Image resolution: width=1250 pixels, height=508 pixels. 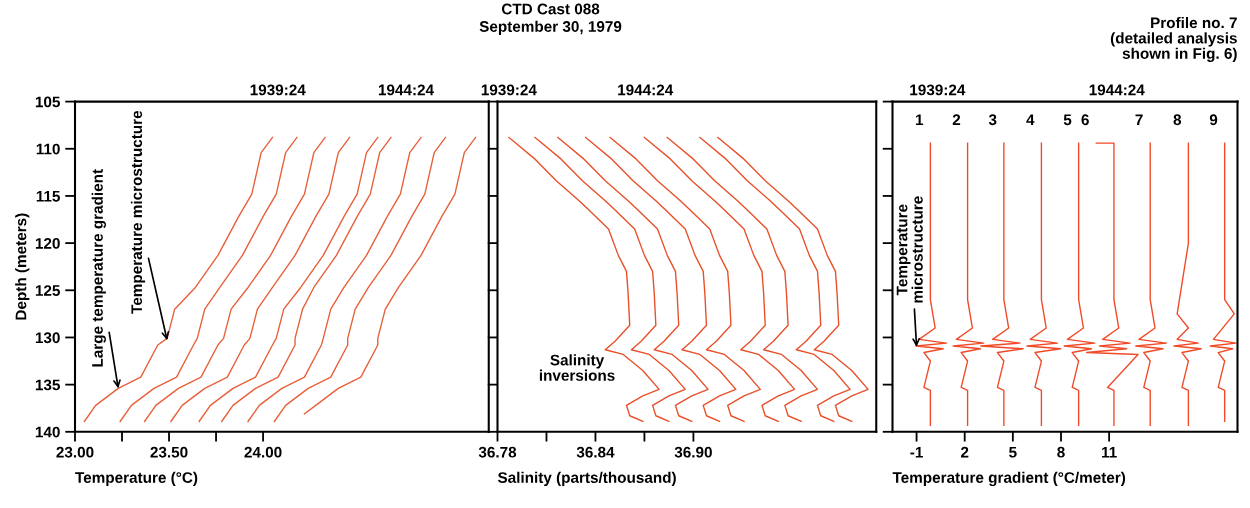 I want to click on series-label: 8, so click(x=1177, y=120).